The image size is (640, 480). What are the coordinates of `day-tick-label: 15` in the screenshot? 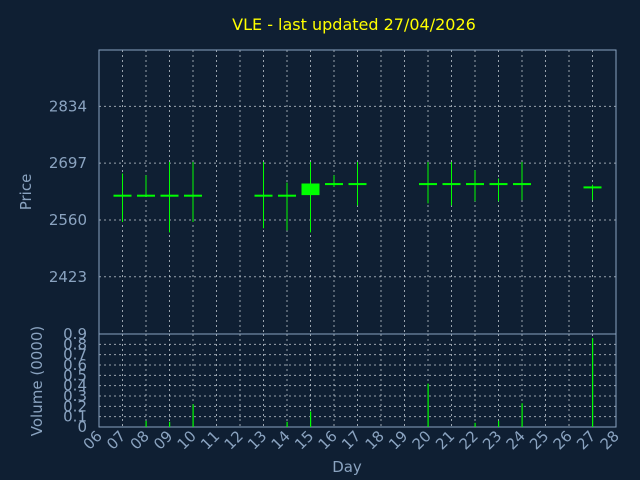 It's located at (304, 440).